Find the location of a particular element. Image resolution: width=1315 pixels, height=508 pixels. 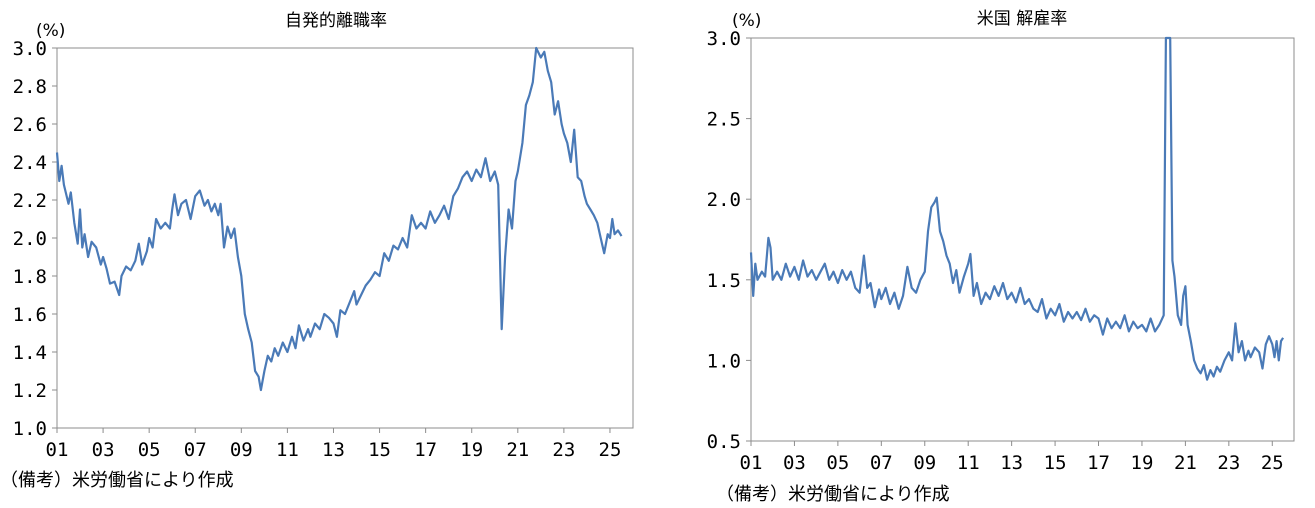

y-tick-label: 0.5 is located at coordinates (724, 442).